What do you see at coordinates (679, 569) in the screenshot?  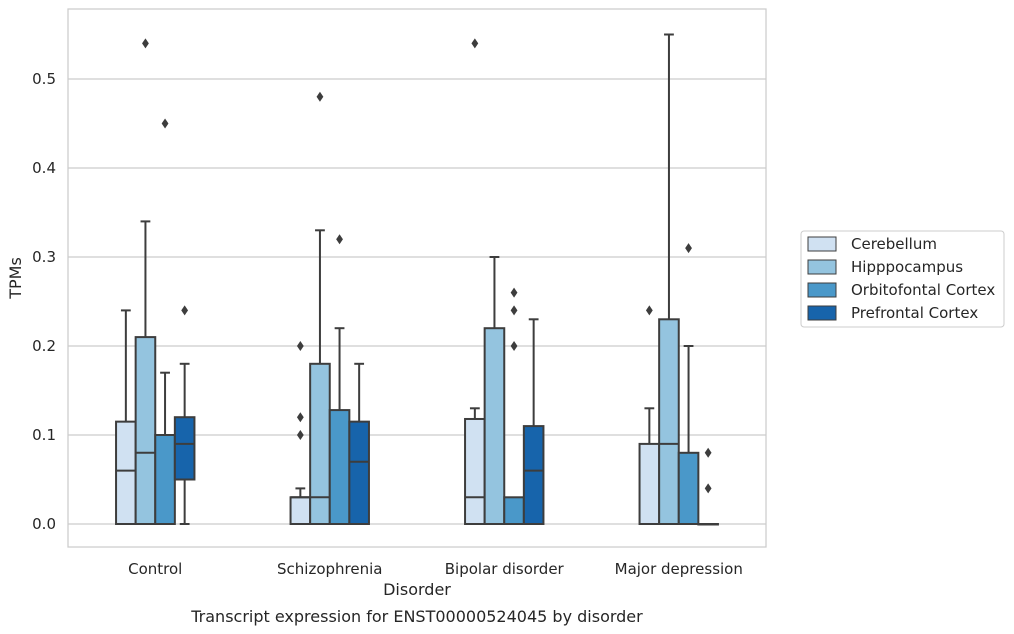 I see `x-tick-label: Major depression` at bounding box center [679, 569].